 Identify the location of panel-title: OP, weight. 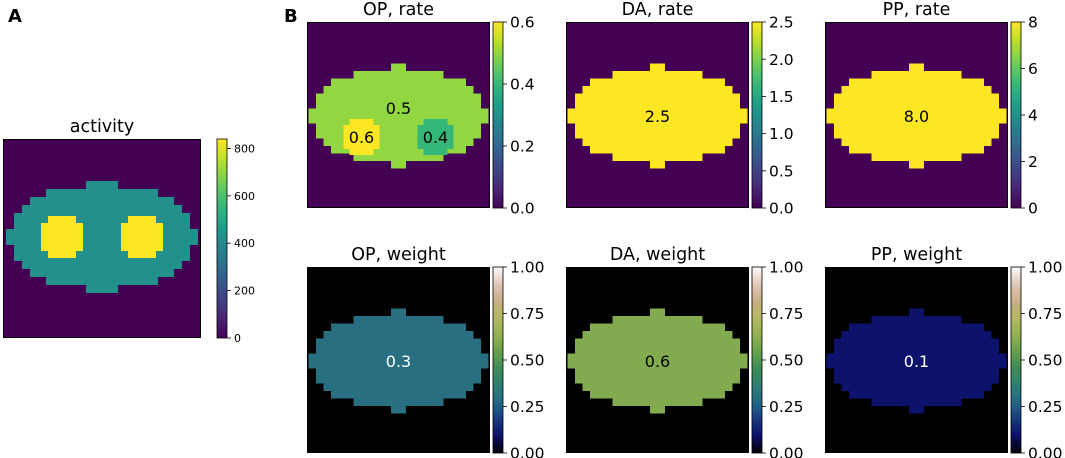
(398, 255).